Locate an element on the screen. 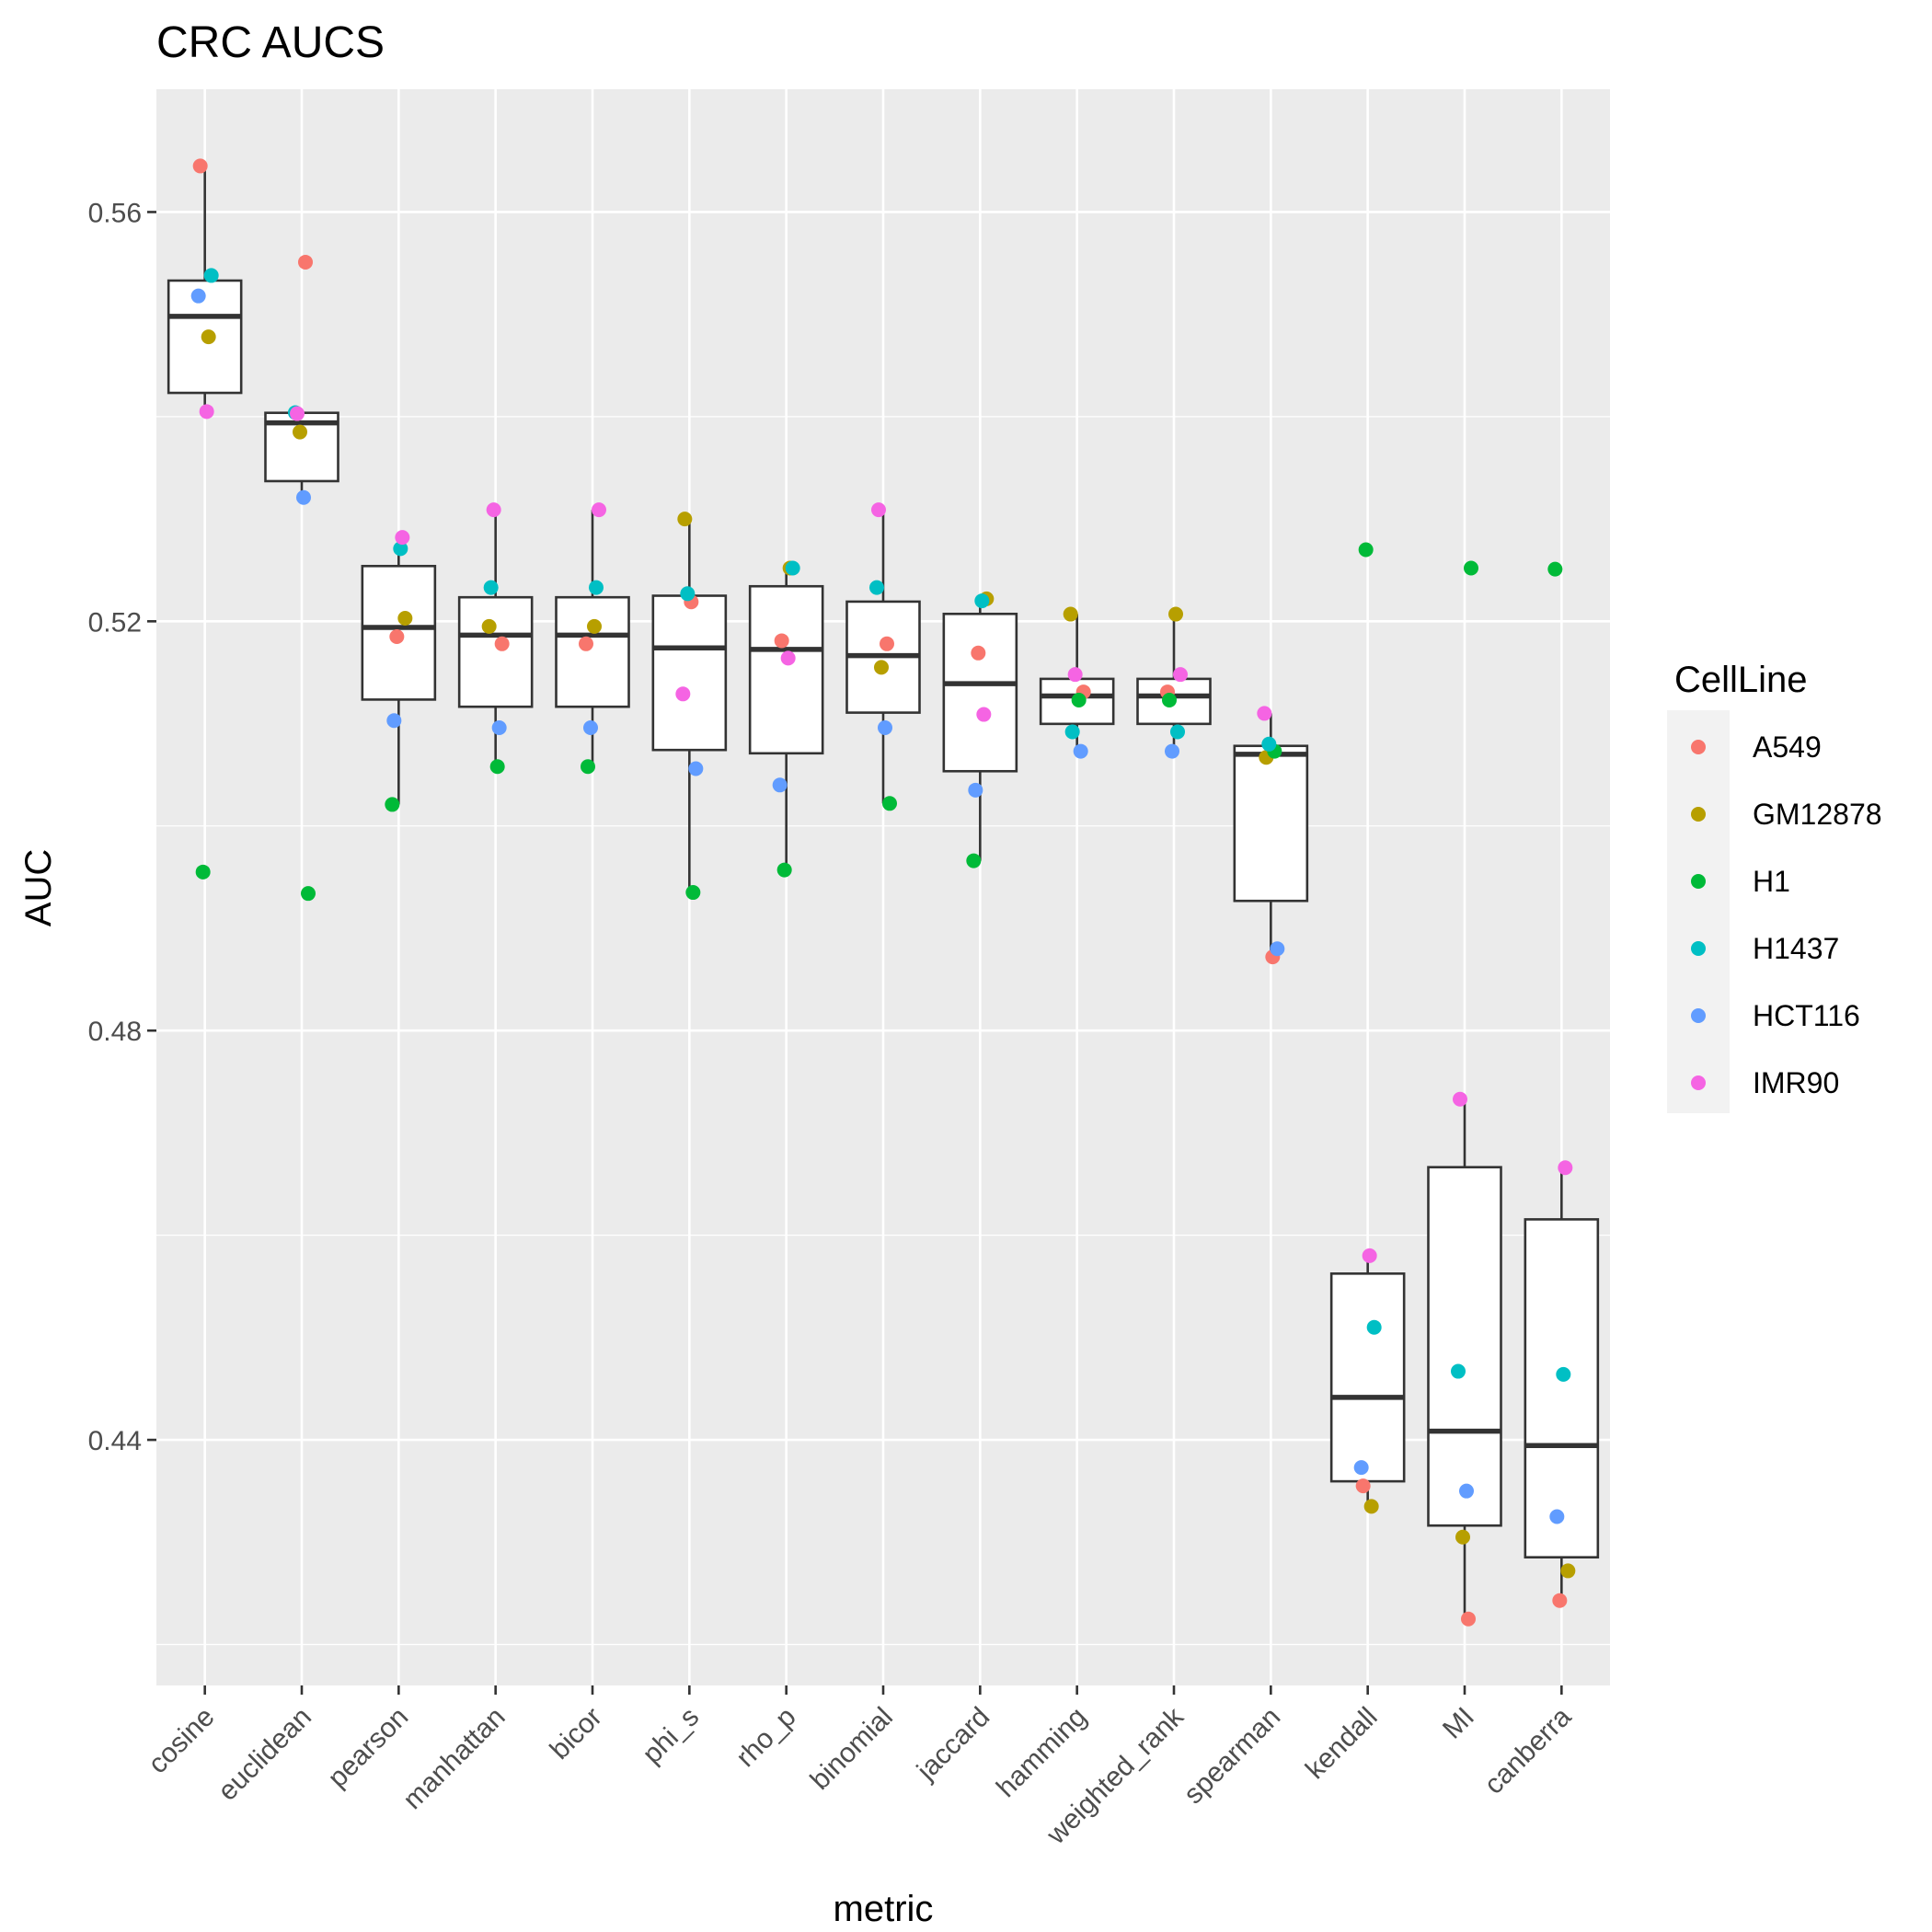 Image resolution: width=1932 pixels, height=1932 pixels. legend-label-HCT116: HCT116 is located at coordinates (1806, 1016).